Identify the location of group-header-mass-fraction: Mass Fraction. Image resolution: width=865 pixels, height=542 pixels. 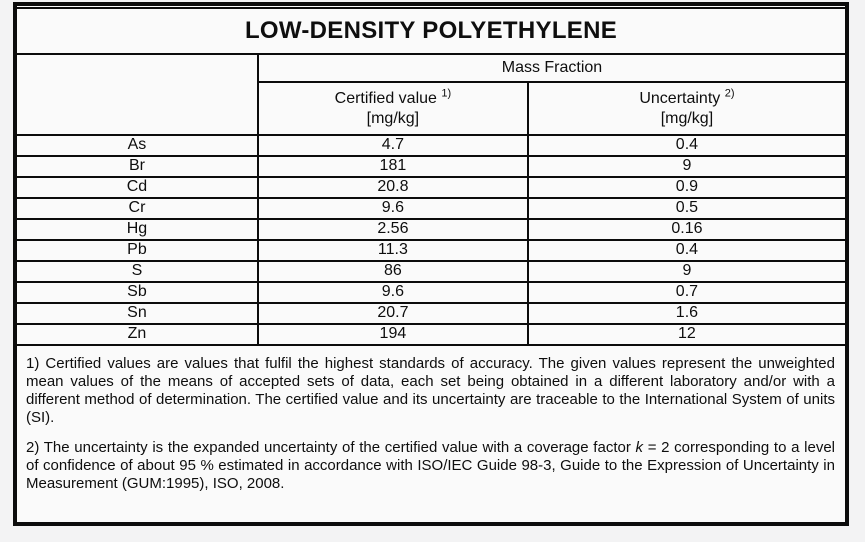
(550, 69).